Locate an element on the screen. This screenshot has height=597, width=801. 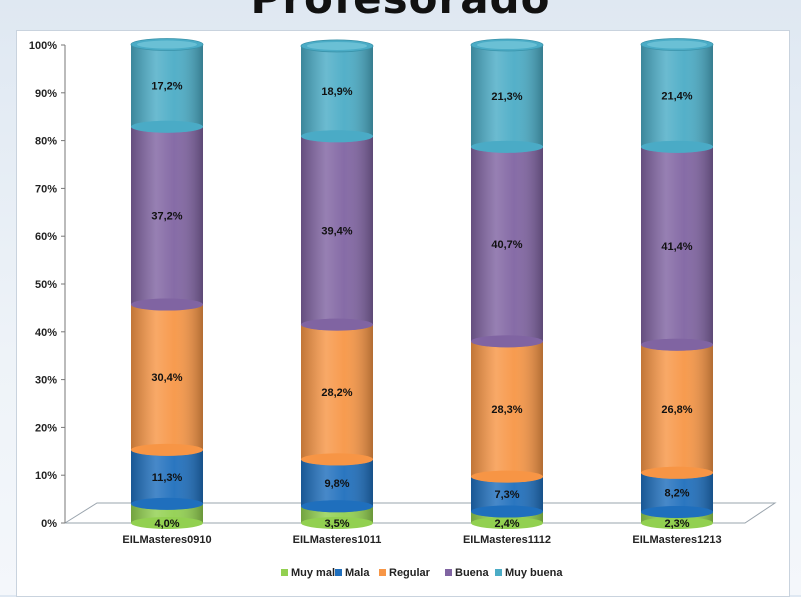
data-label: 8,2% is located at coordinates (676, 493).